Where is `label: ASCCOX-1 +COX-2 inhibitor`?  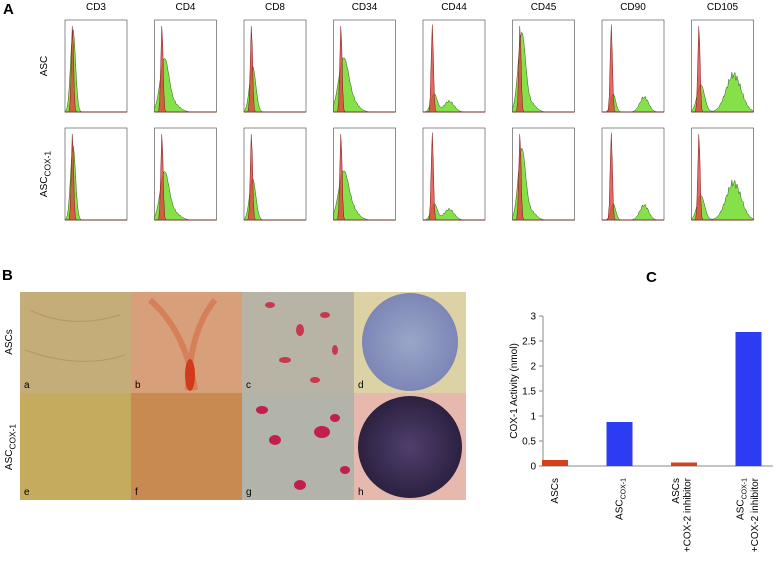
label: ASCCOX-1 +COX-2 inhibitor is located at coordinates (749, 514).